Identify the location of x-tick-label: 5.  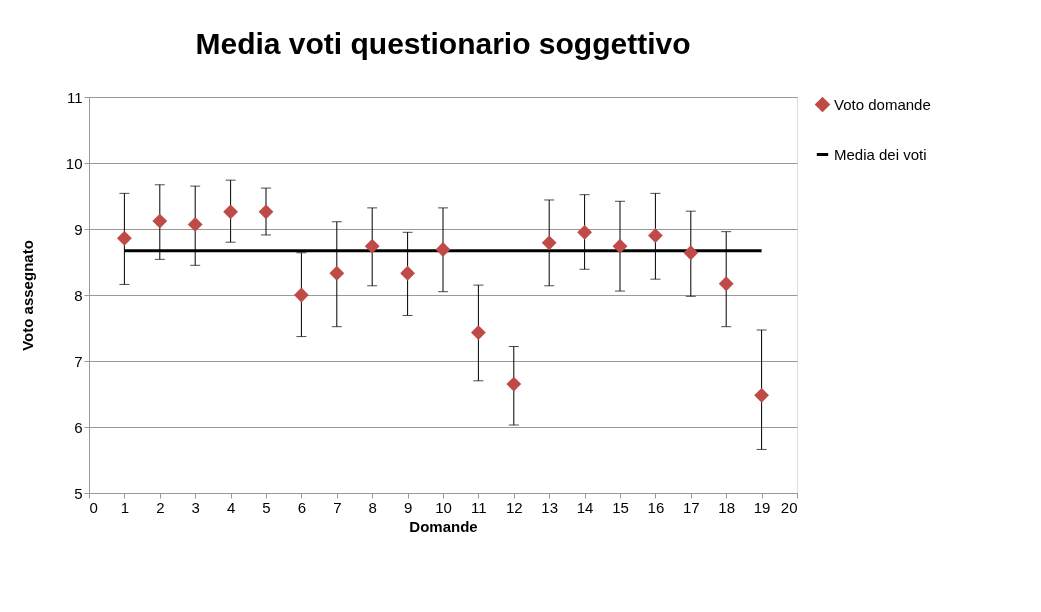
(266, 507).